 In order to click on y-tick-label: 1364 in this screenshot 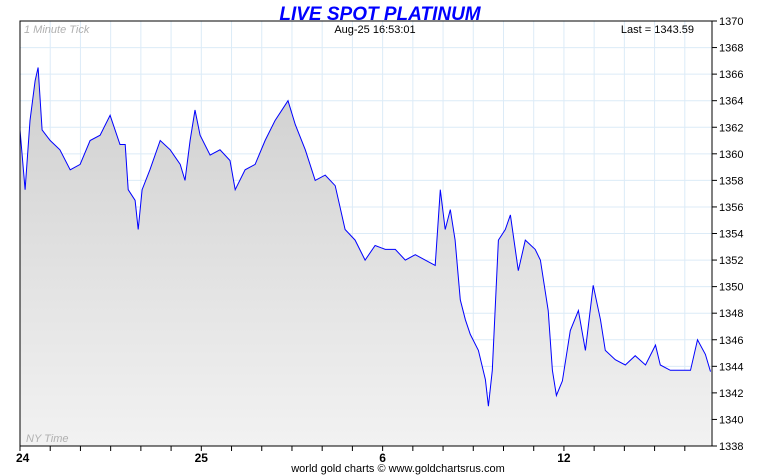, I will do `click(731, 102)`.